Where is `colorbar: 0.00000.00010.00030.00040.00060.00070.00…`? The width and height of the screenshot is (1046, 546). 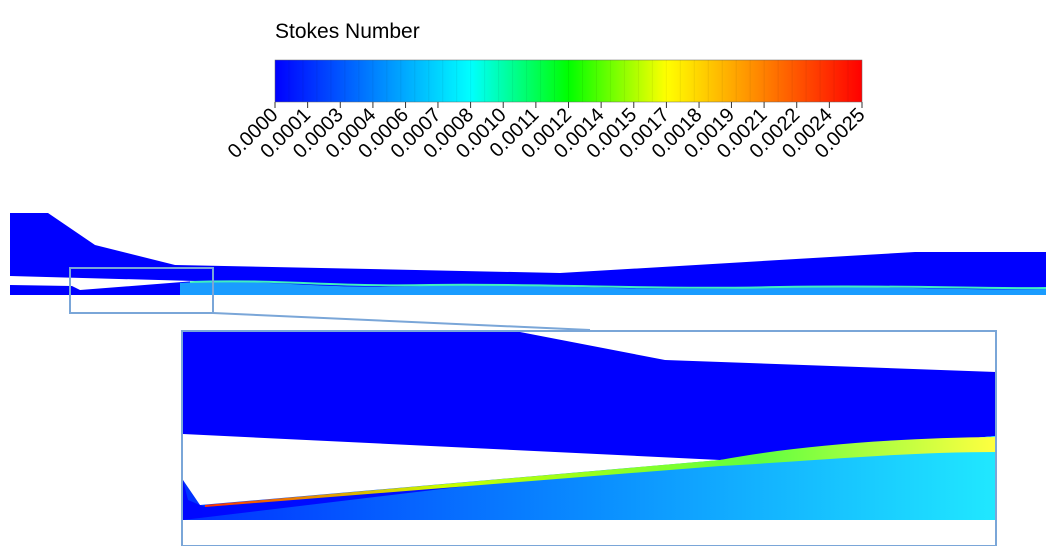
colorbar: 0.00000.00010.00030.00040.00060.00070.00… is located at coordinates (547, 111).